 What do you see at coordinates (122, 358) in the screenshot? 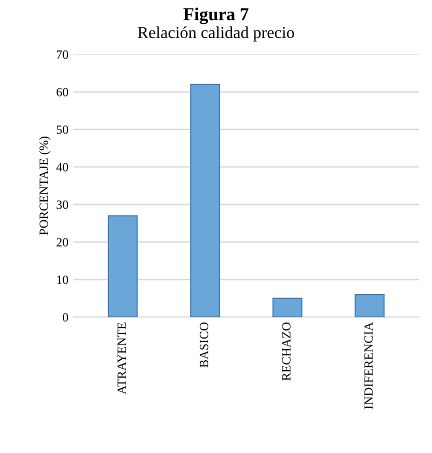
I see `x-tick-label: ATRAYENTE` at bounding box center [122, 358].